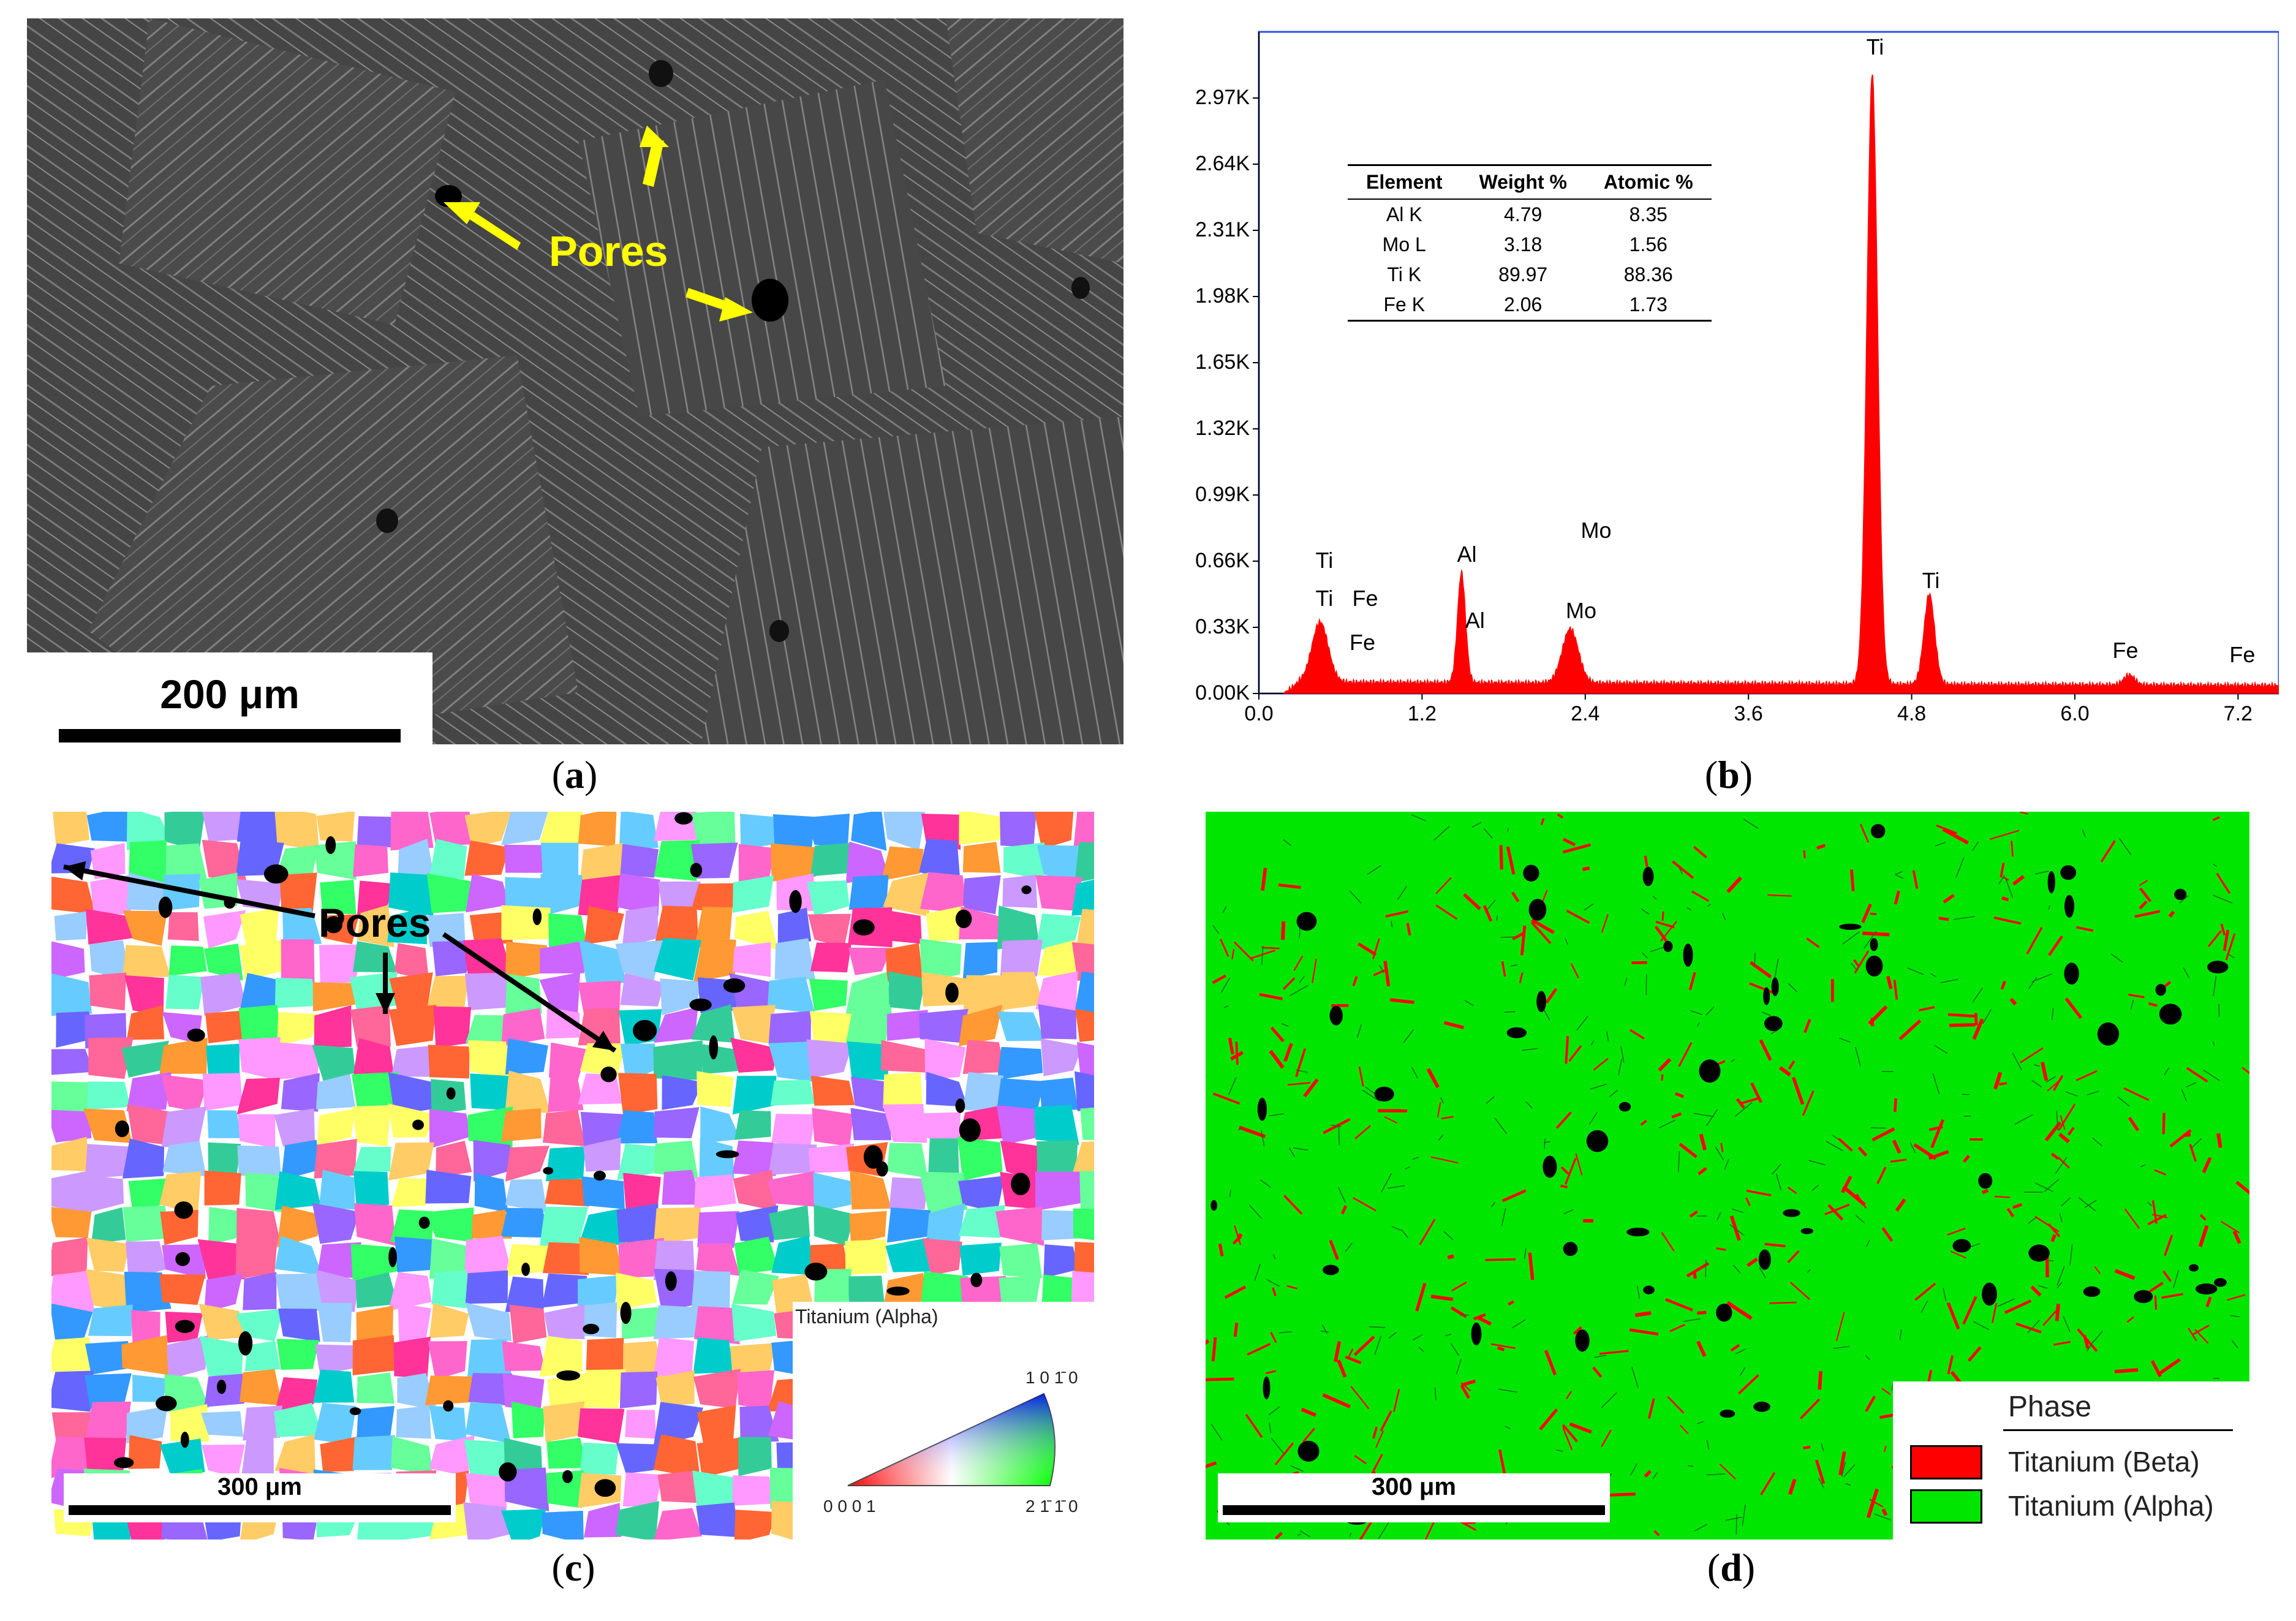  Describe the element at coordinates (1222, 229) in the screenshot. I see `y-tick-label: 2.31K` at that location.